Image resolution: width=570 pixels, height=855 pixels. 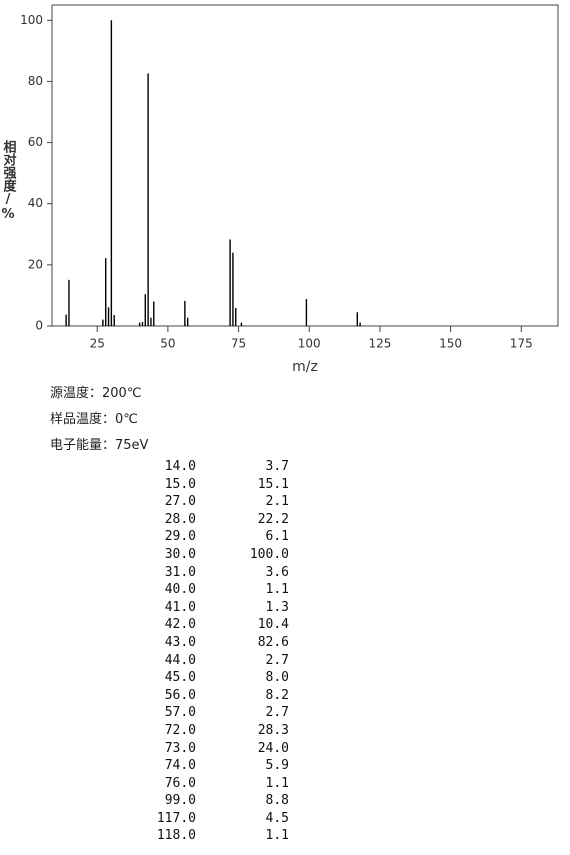 I want to click on table-row: 29.0 6.1, so click(x=285, y=537).